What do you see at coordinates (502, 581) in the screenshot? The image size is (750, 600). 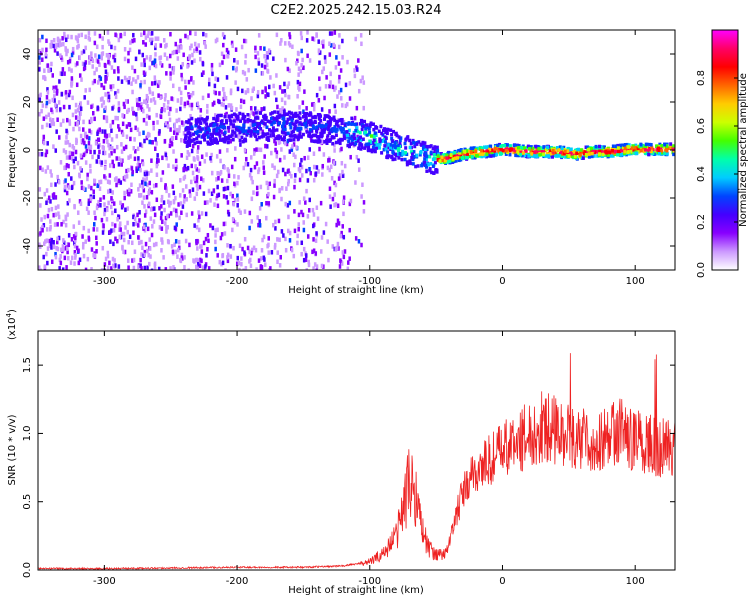 I see `x-tick-label: 0` at bounding box center [502, 581].